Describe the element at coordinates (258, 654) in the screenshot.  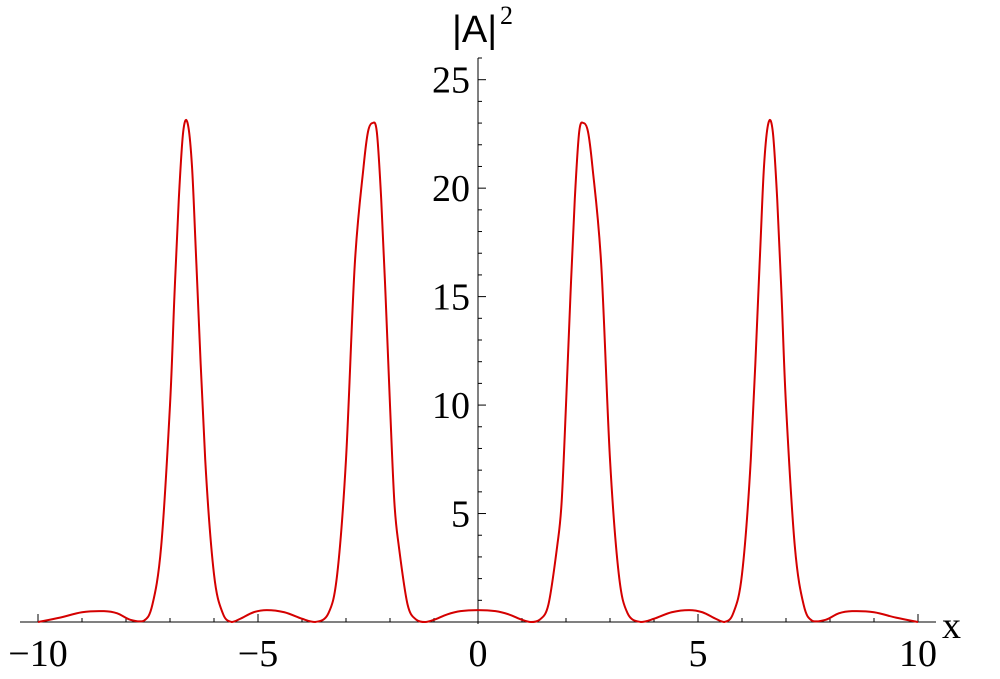
I see `x-tick-label: −5` at that location.